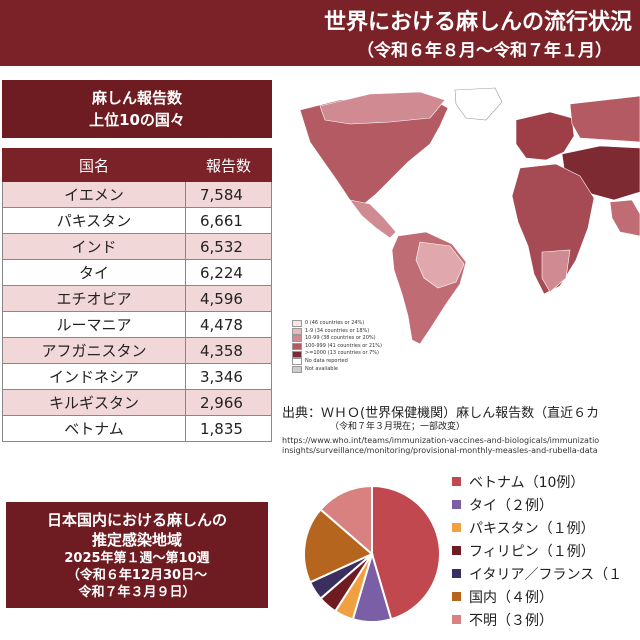 The image size is (640, 640). I want to click on ranking-count-cell: 1,835, so click(228, 428).